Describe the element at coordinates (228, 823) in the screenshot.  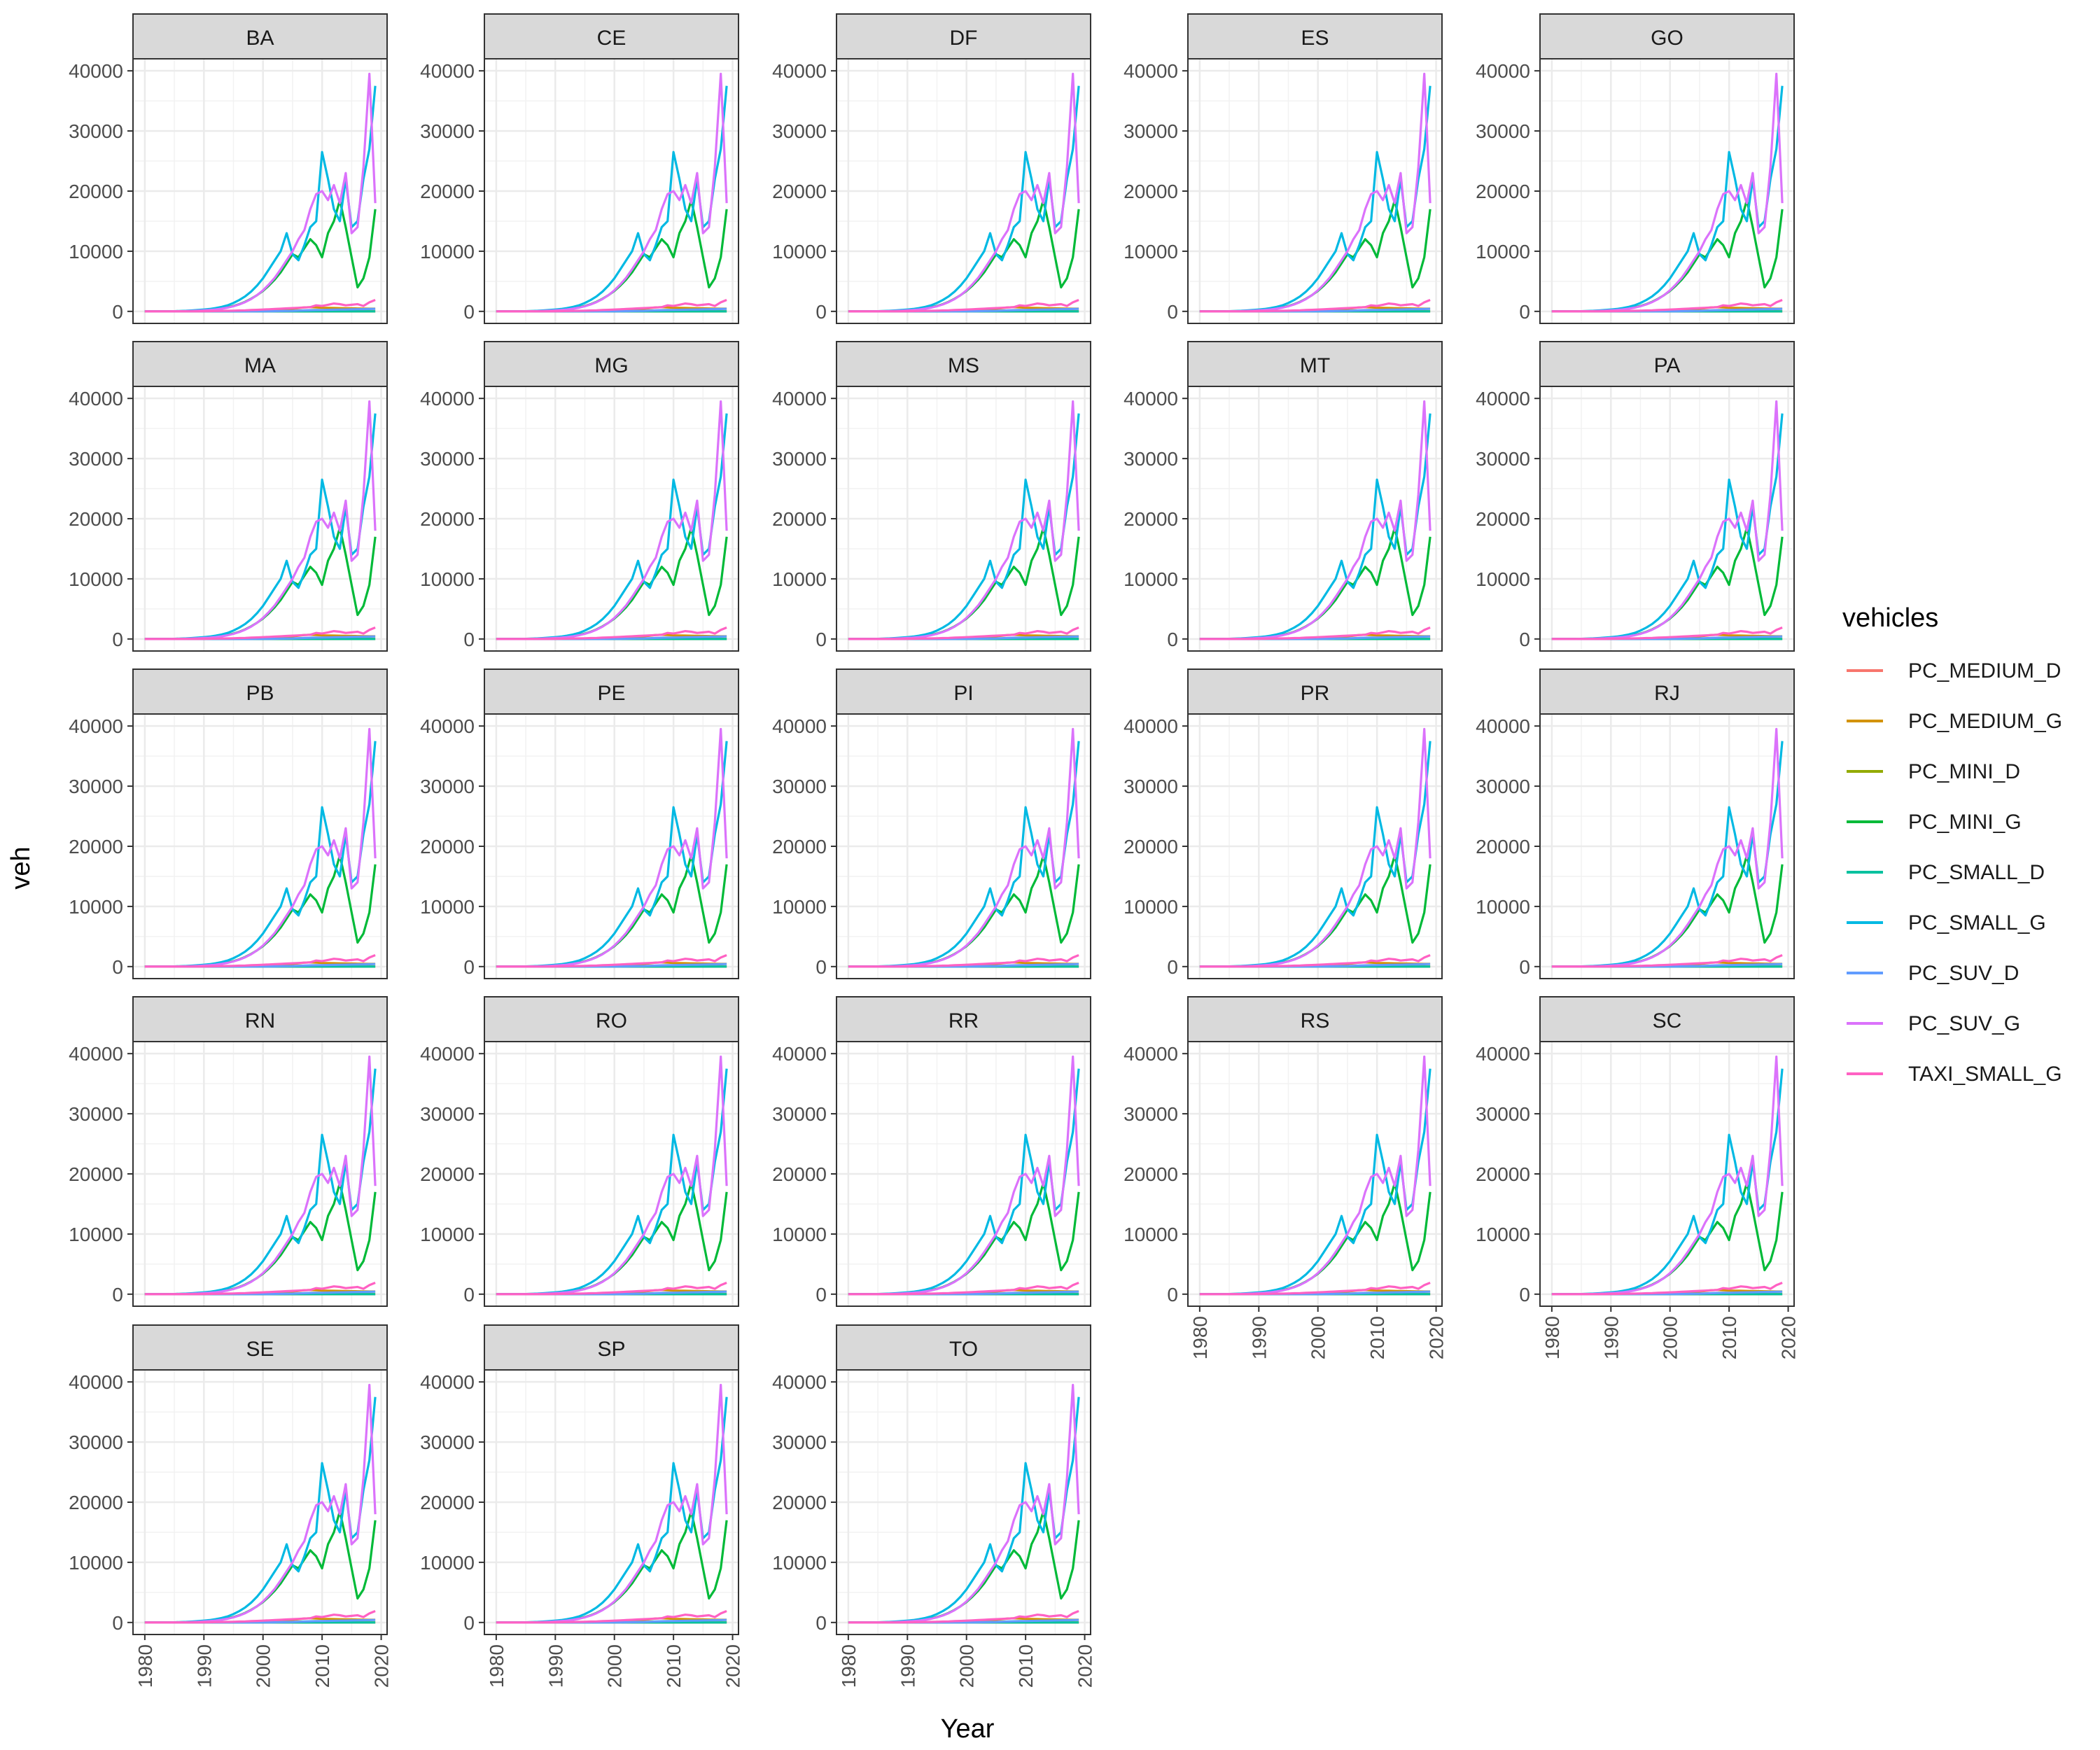
I see `facet-panel-PB: PB 0 10000 20000 30000 40000` at that location.